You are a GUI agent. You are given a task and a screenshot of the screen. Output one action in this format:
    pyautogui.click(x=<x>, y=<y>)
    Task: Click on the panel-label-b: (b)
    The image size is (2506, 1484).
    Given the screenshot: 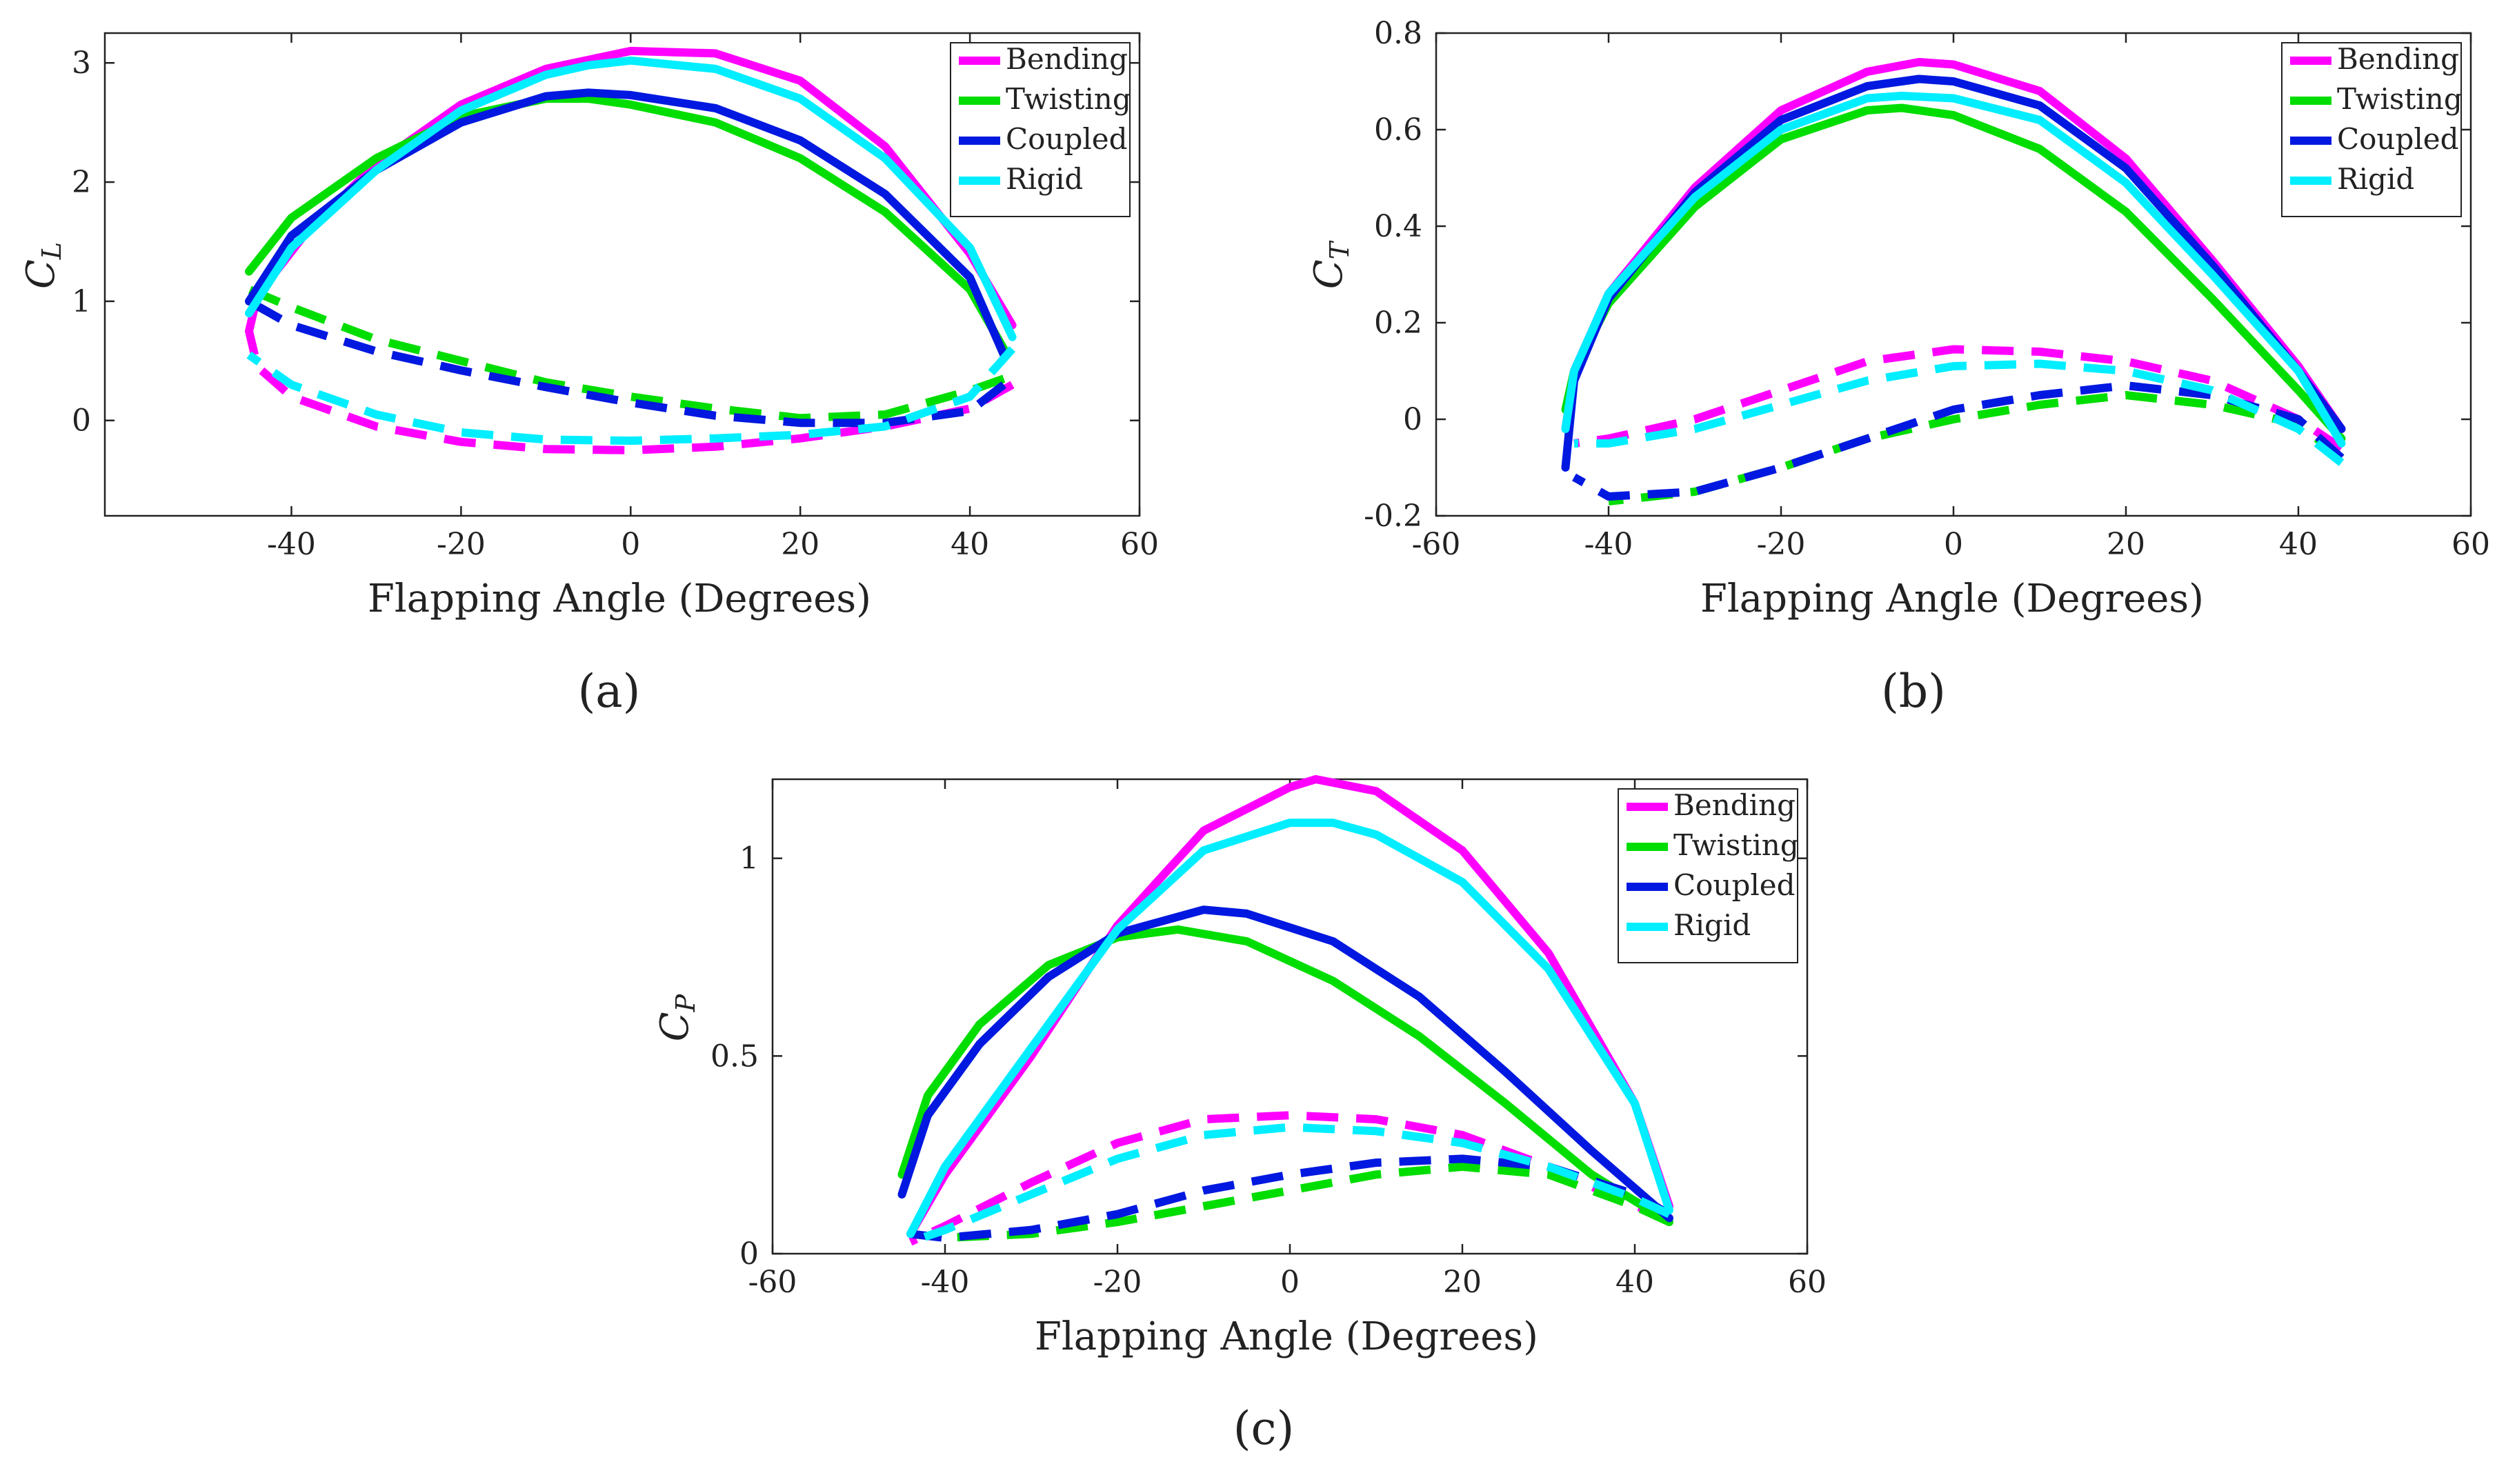 What is the action you would take?
    pyautogui.click(x=1913, y=692)
    